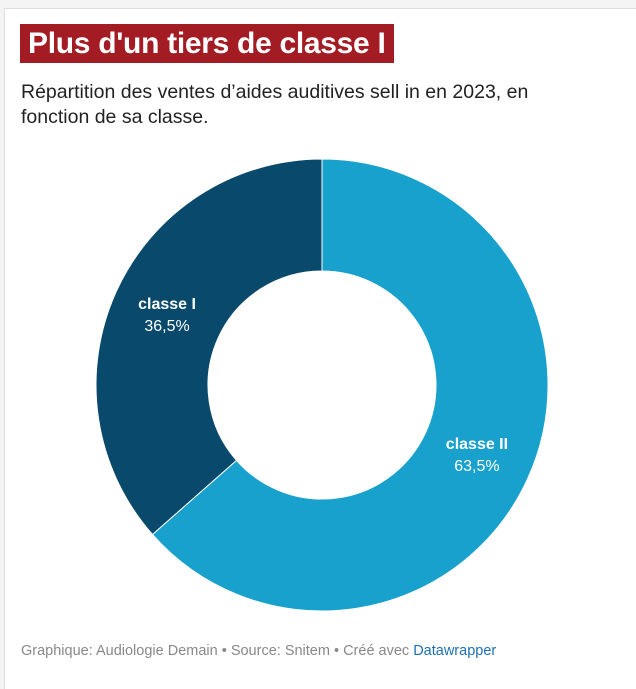  What do you see at coordinates (166, 326) in the screenshot?
I see `slice-value-label: 36,5%` at bounding box center [166, 326].